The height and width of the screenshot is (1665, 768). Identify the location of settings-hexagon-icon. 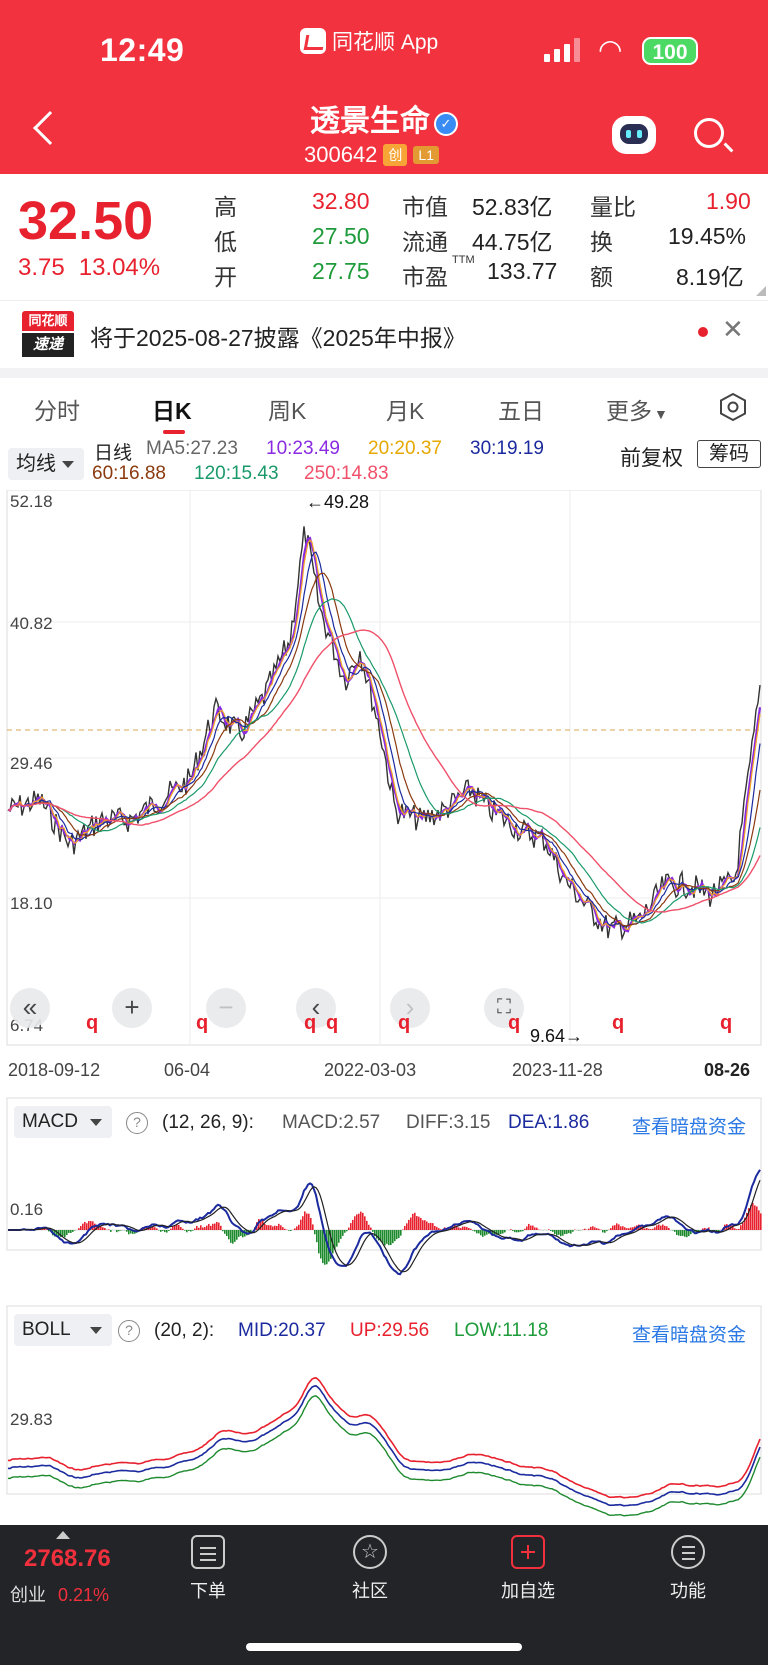
(733, 407).